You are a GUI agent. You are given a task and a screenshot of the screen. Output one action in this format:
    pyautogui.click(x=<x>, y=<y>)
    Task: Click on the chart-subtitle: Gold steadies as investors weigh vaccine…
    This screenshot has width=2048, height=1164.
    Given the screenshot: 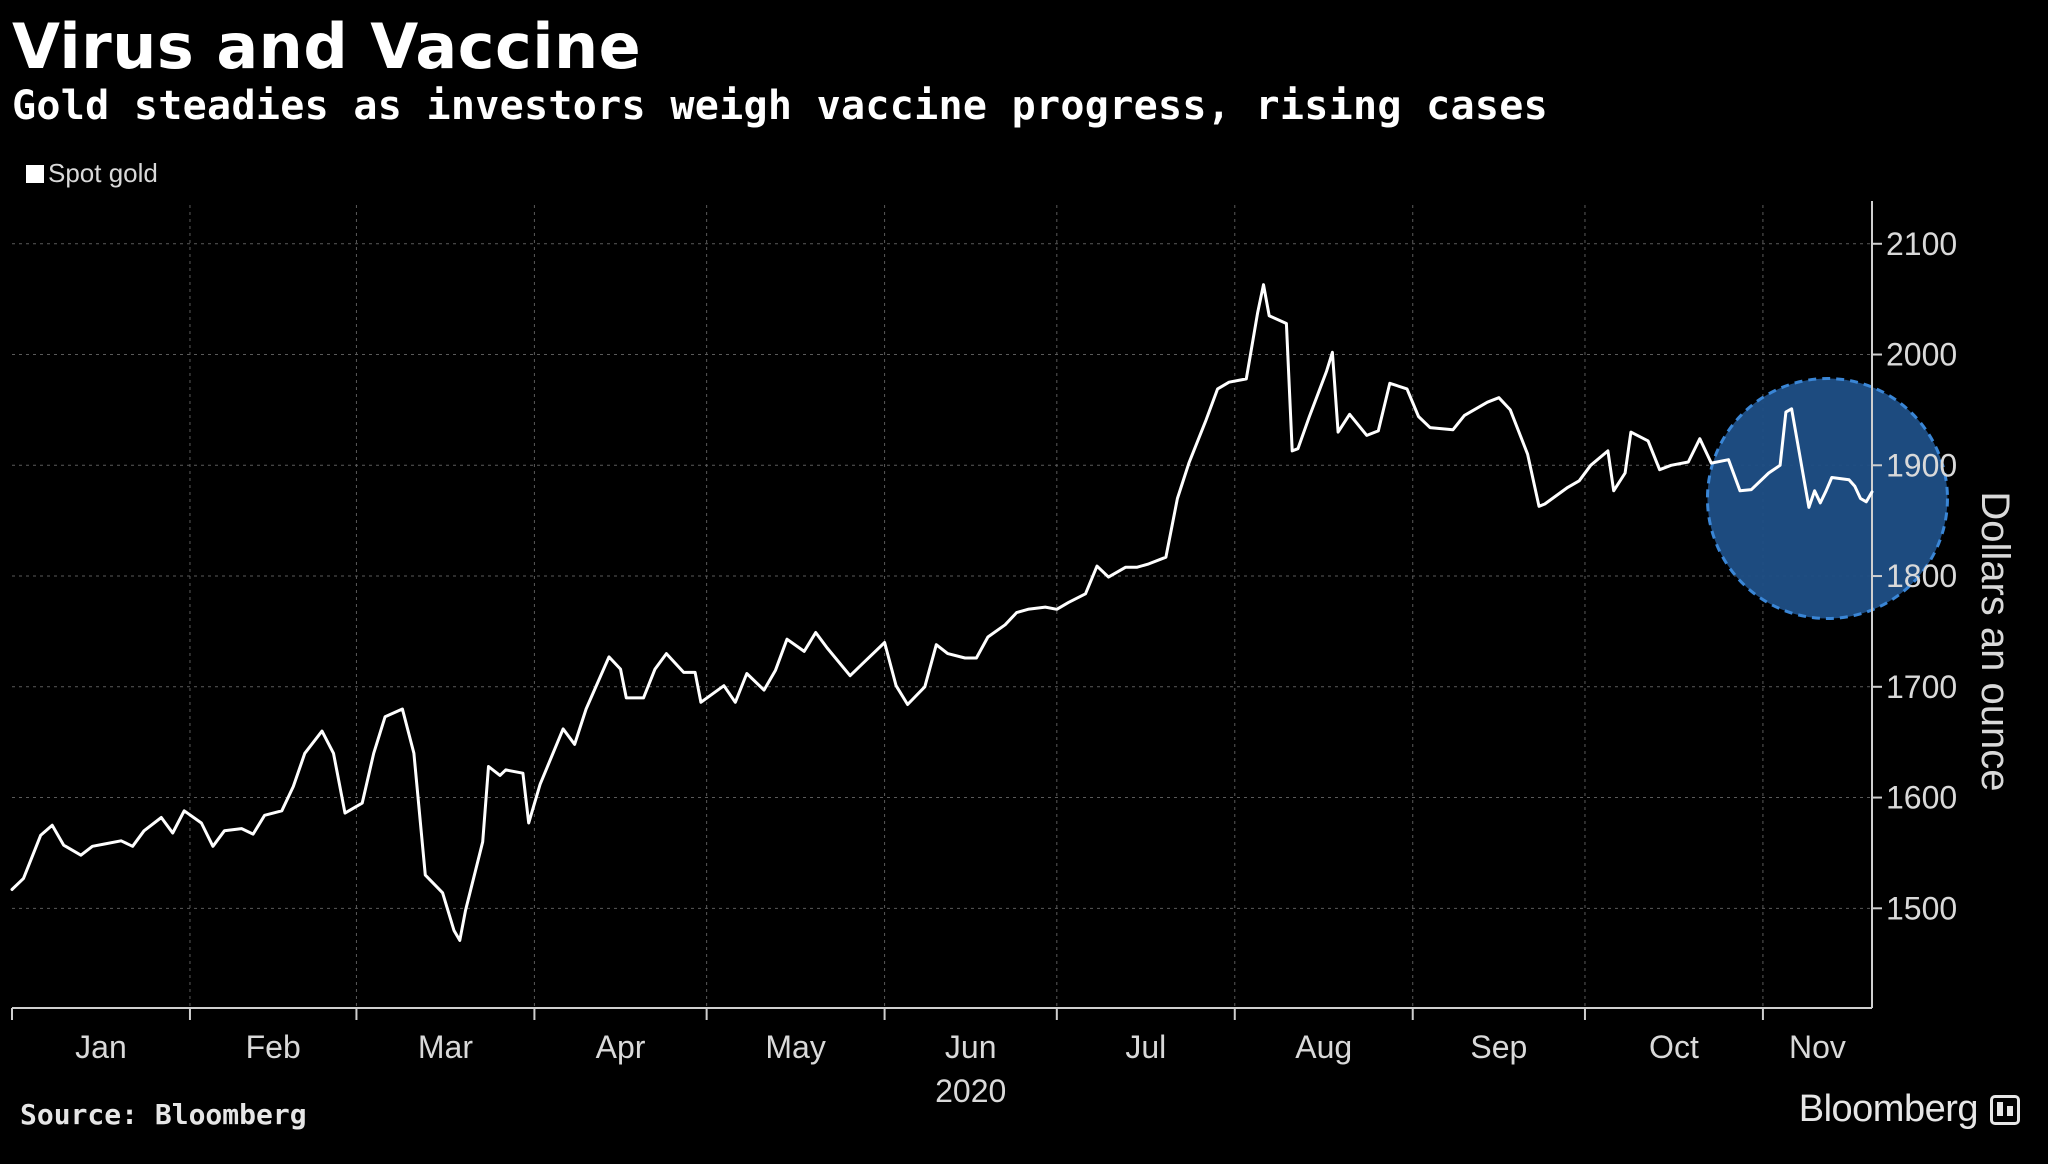 What is the action you would take?
    pyautogui.click(x=780, y=106)
    